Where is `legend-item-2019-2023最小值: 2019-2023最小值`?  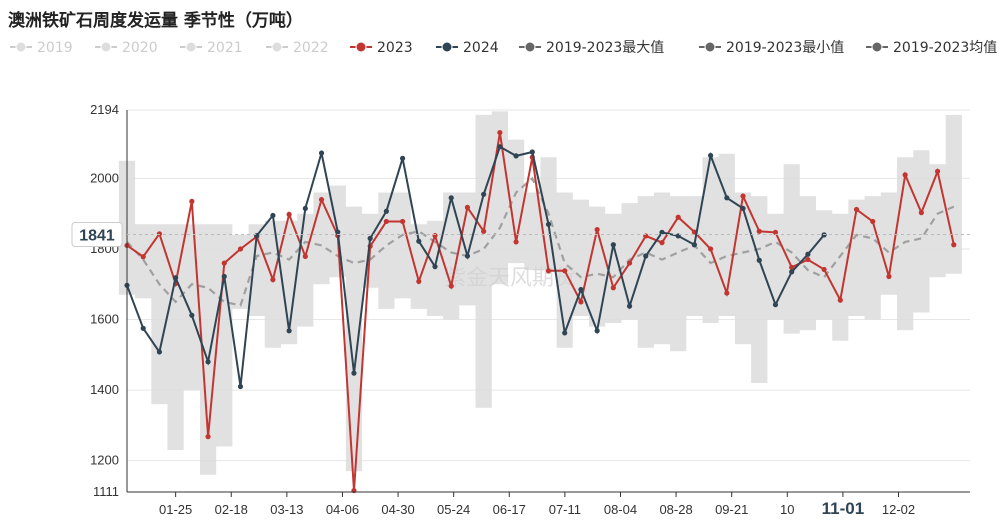
legend-item-2019-2023最小值: 2019-2023最小值 is located at coordinates (771, 48).